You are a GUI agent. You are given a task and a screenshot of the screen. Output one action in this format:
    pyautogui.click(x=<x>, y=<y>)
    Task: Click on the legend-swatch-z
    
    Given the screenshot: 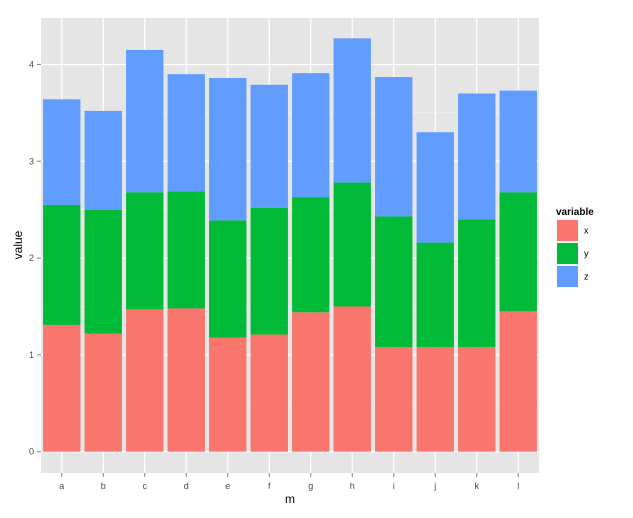 What is the action you would take?
    pyautogui.click(x=567, y=276)
    